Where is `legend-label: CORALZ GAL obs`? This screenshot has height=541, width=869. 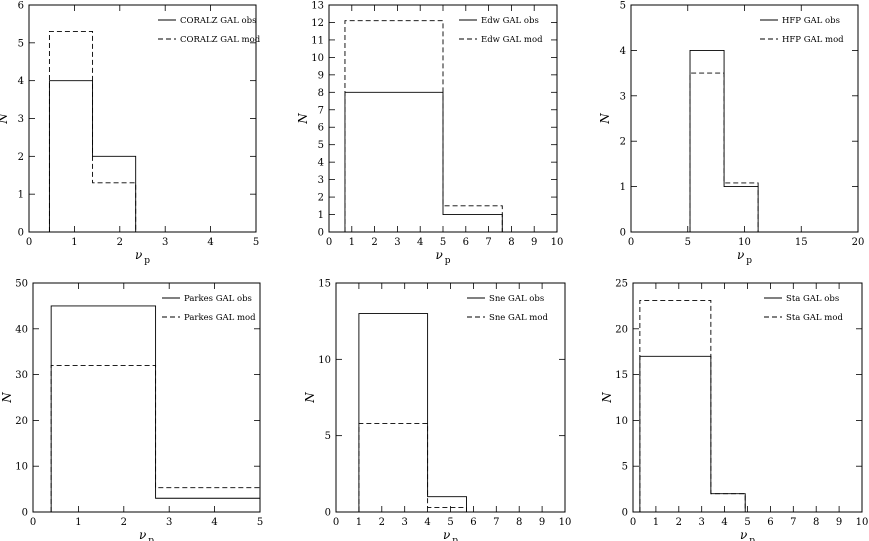
legend-label: CORALZ GAL obs is located at coordinates (218, 21).